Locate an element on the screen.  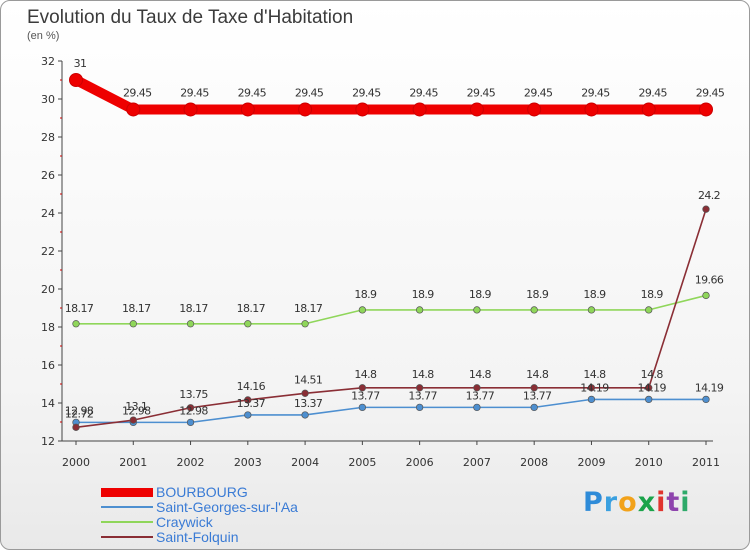
data-label: 13.75 is located at coordinates (193, 394).